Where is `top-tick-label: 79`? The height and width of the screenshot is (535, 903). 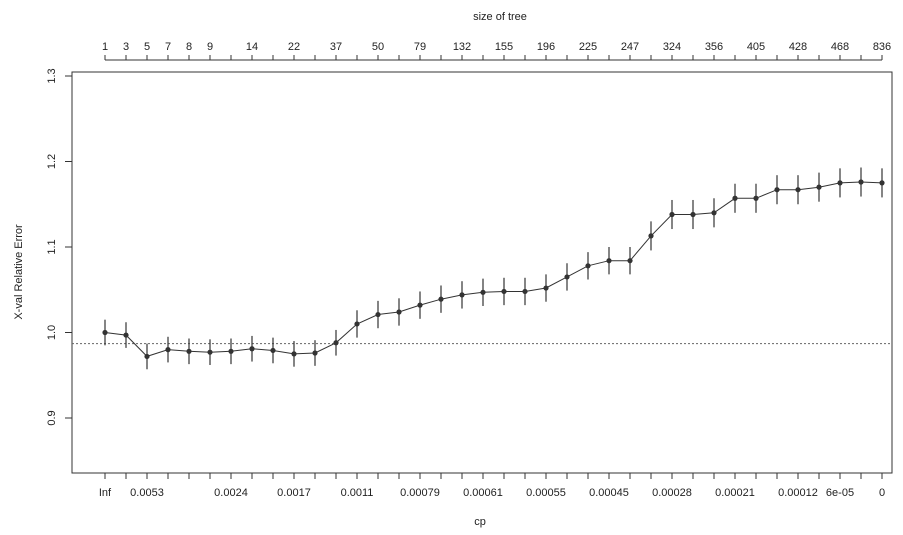 top-tick-label: 79 is located at coordinates (420, 47).